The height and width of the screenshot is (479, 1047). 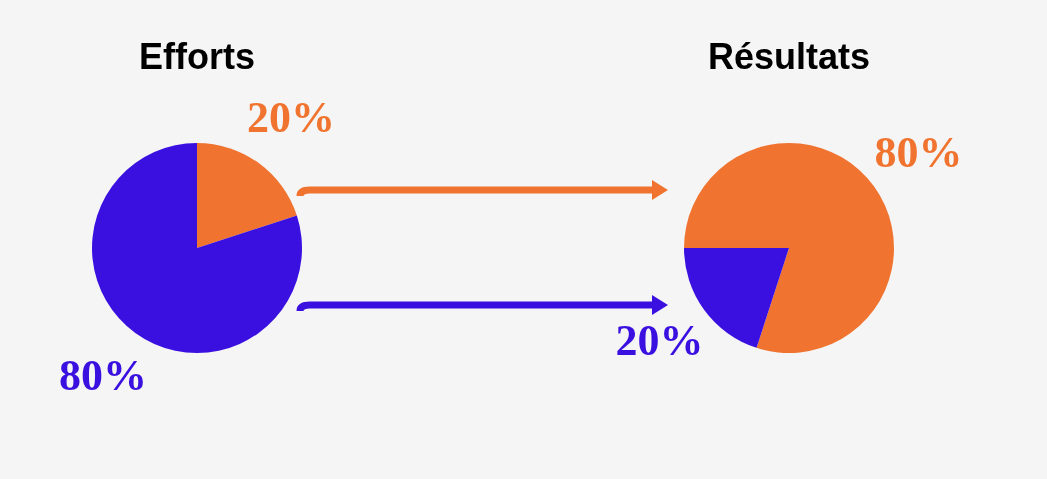 What do you see at coordinates (789, 56) in the screenshot?
I see `chart-title: Résultats` at bounding box center [789, 56].